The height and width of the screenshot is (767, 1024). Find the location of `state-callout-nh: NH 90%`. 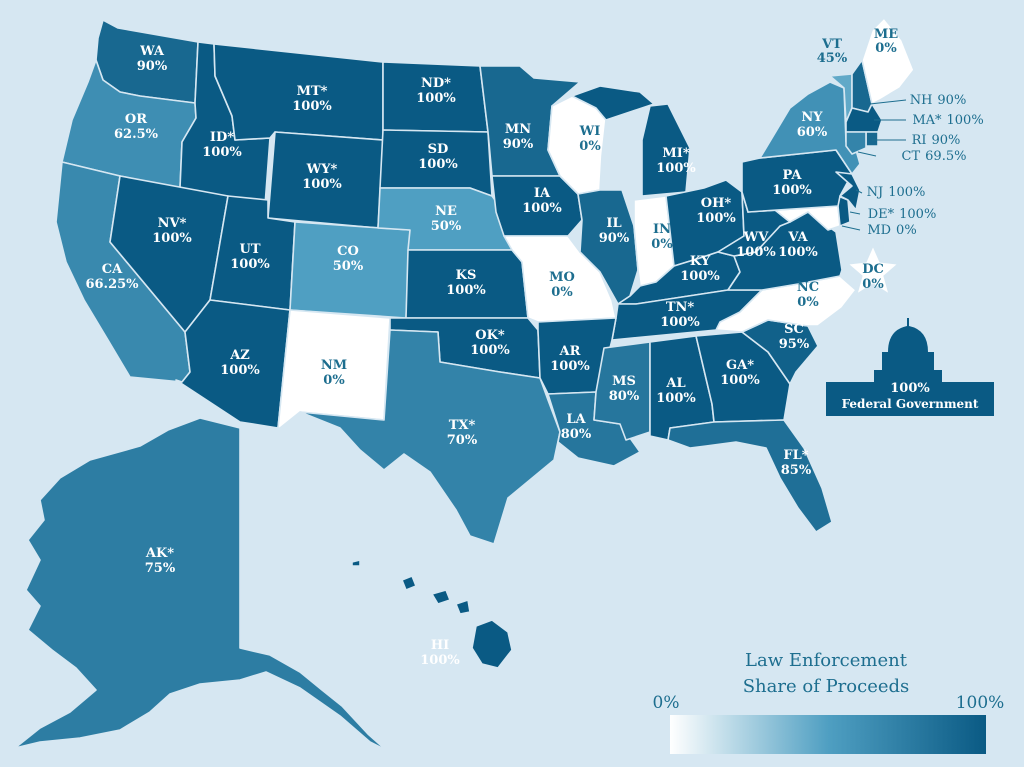

state-callout-nh: NH 90% is located at coordinates (938, 100).